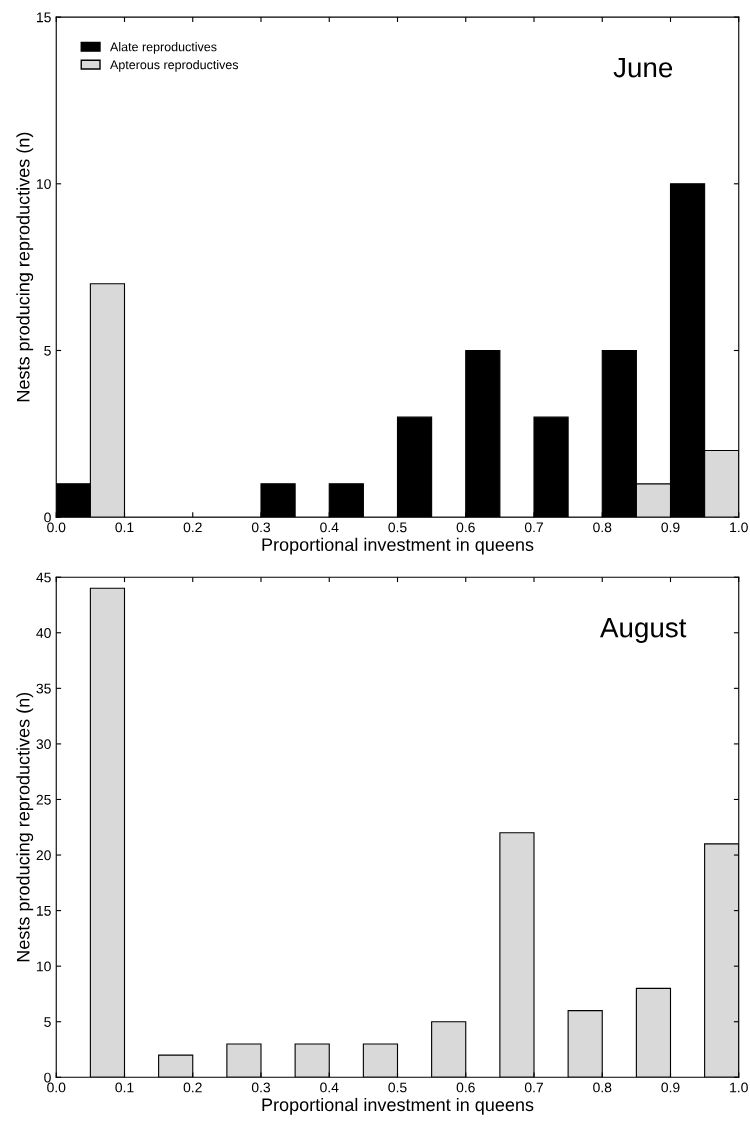 The image size is (750, 1140). What do you see at coordinates (643, 68) in the screenshot?
I see `text: June` at bounding box center [643, 68].